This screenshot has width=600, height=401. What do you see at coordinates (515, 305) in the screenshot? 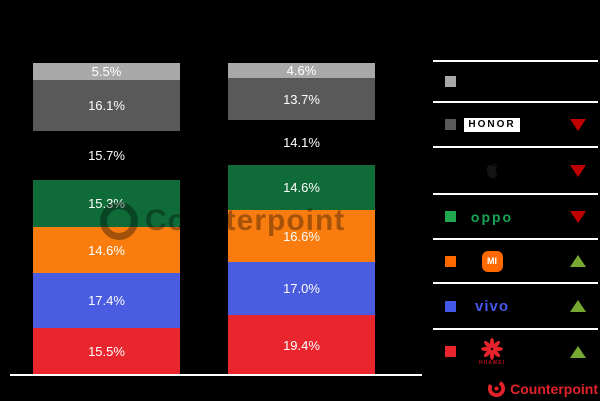
I see `legend-row-vivo: vivo` at bounding box center [515, 305].